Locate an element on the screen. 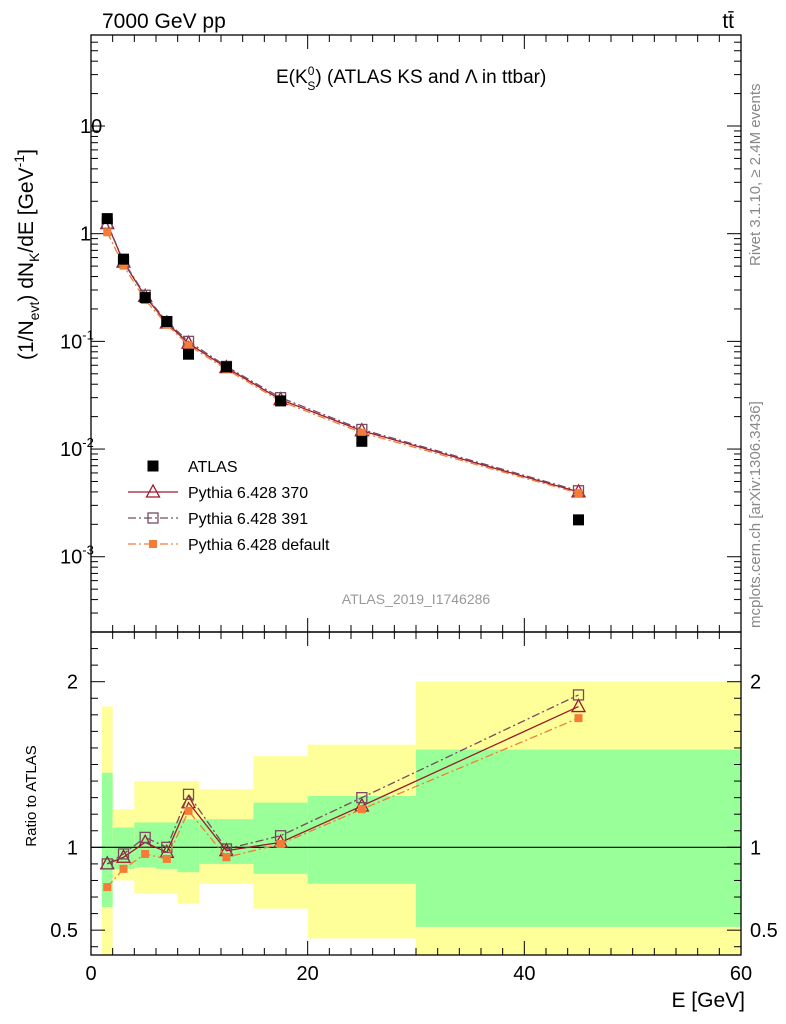 The image size is (786, 1024). mcplots-label: mcplots.cern.ch [arXiv:1306.3436] is located at coordinates (755, 514).